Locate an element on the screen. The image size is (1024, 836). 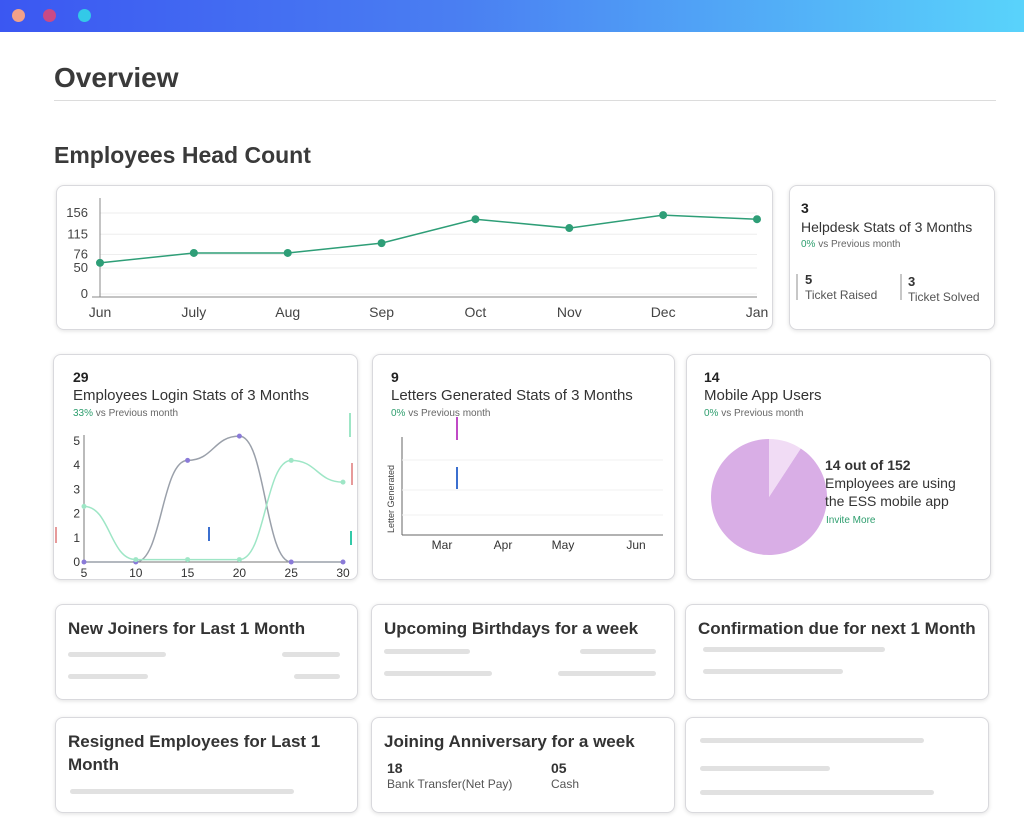
helpdesk-count: 3 is located at coordinates (805, 208).